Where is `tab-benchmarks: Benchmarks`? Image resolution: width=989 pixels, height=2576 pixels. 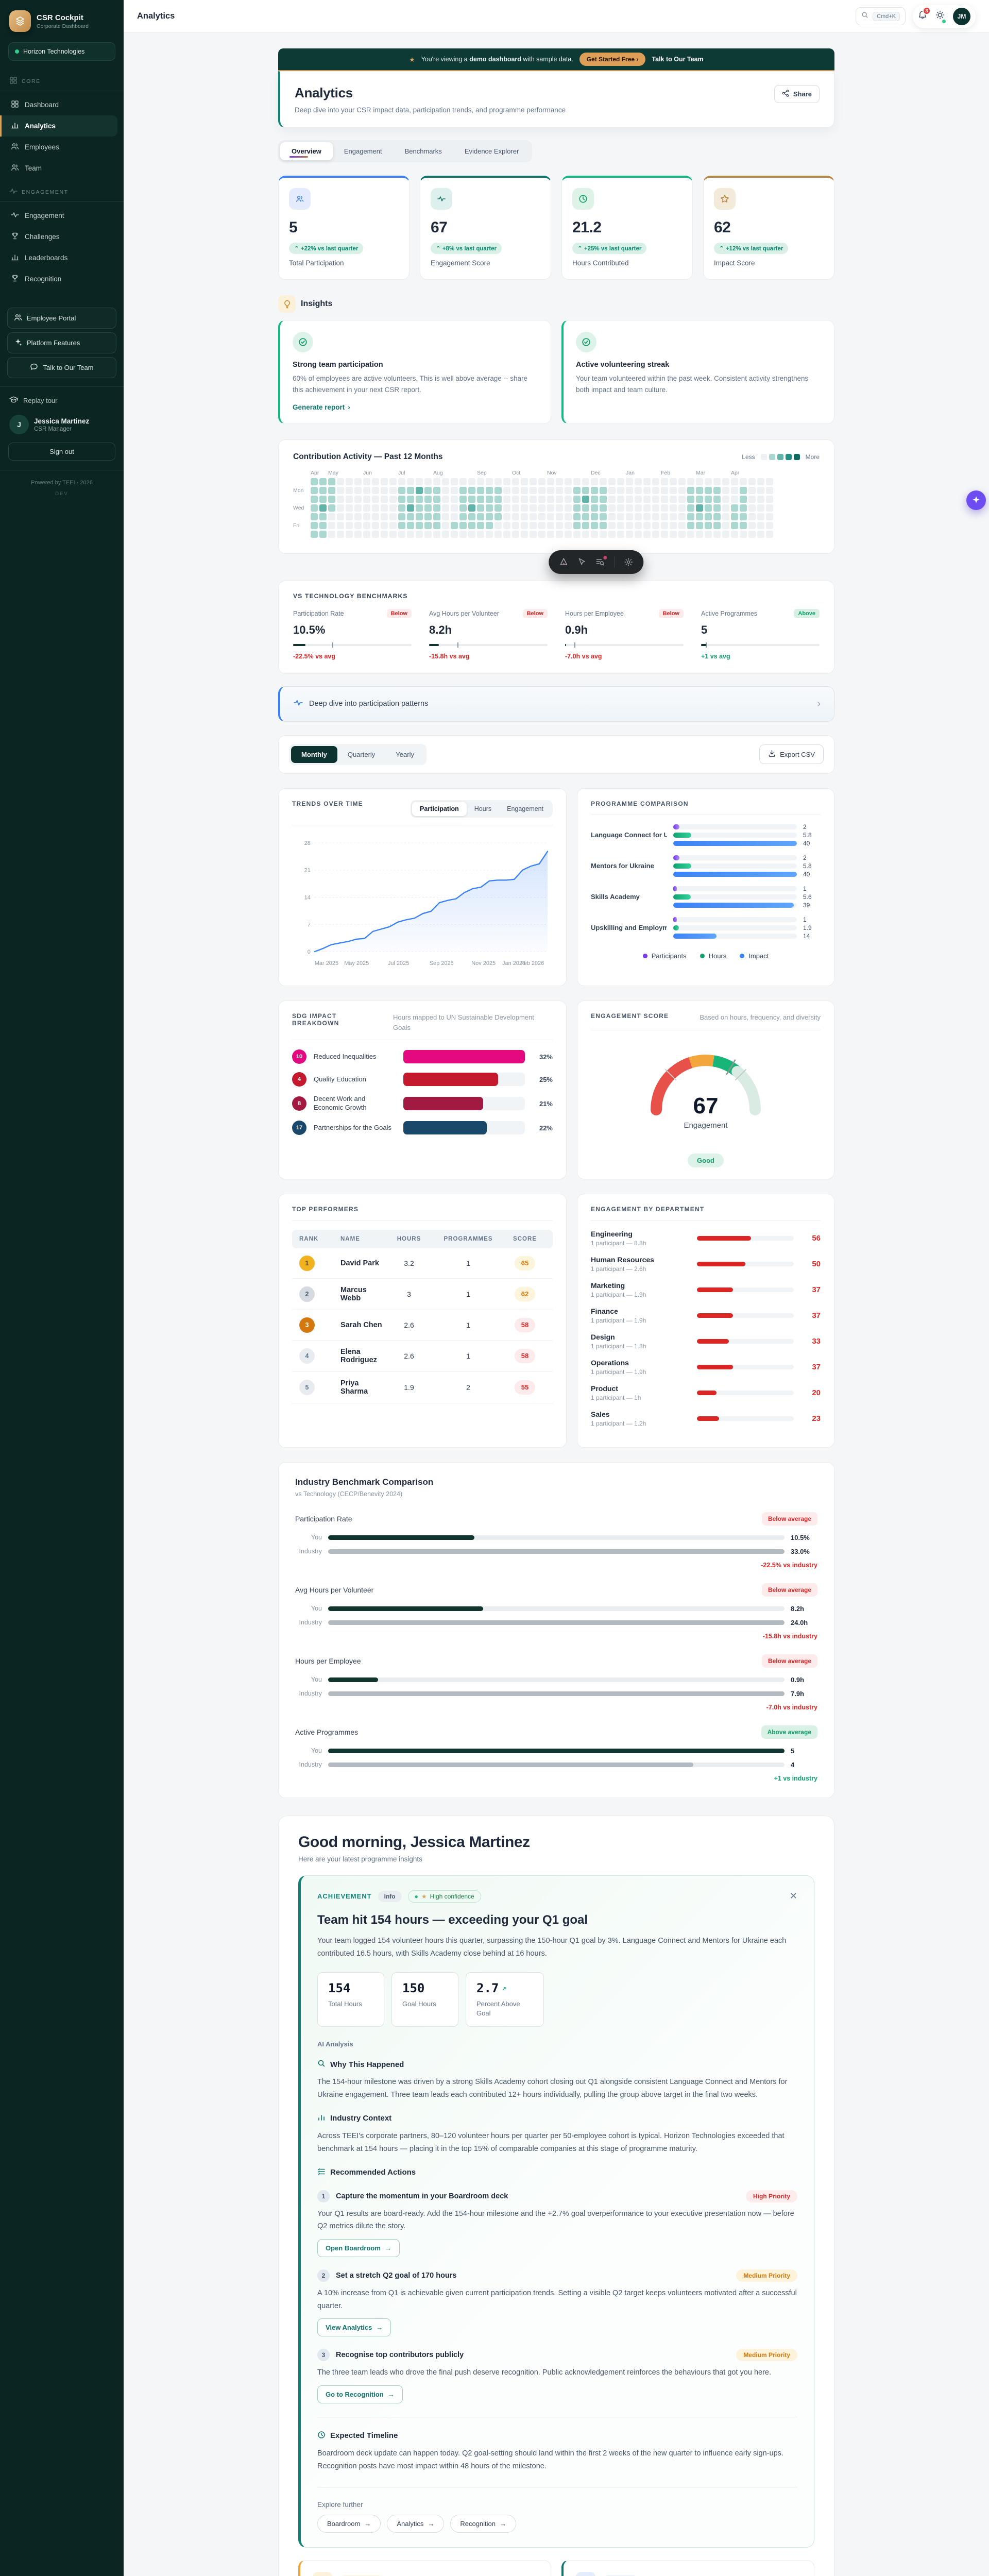
tab-benchmarks: Benchmarks is located at coordinates (423, 151).